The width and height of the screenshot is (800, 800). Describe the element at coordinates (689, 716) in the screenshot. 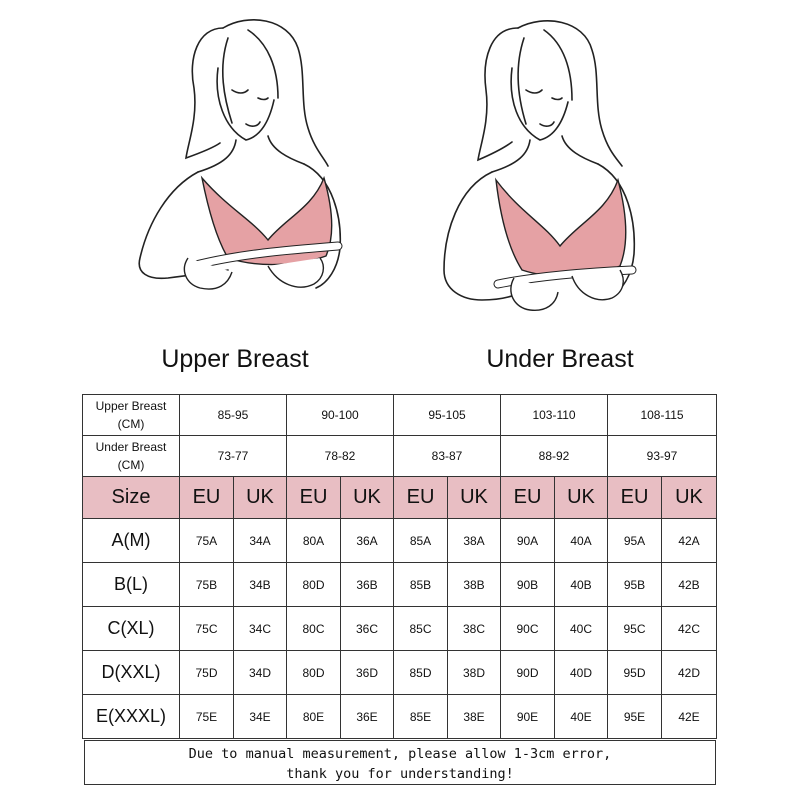

I see `uk-size-cell: 42E` at that location.